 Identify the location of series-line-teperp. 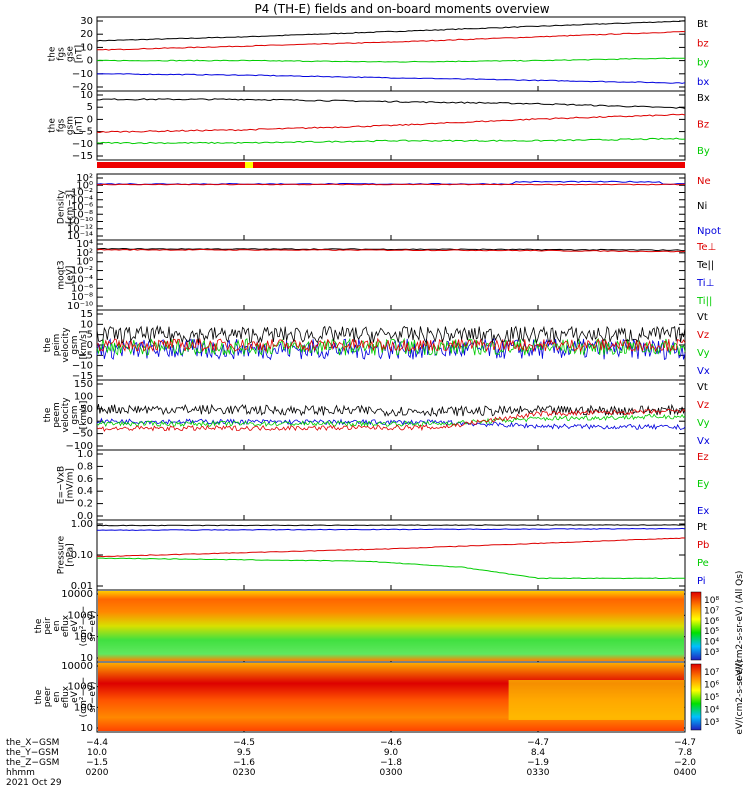
(391, 250).